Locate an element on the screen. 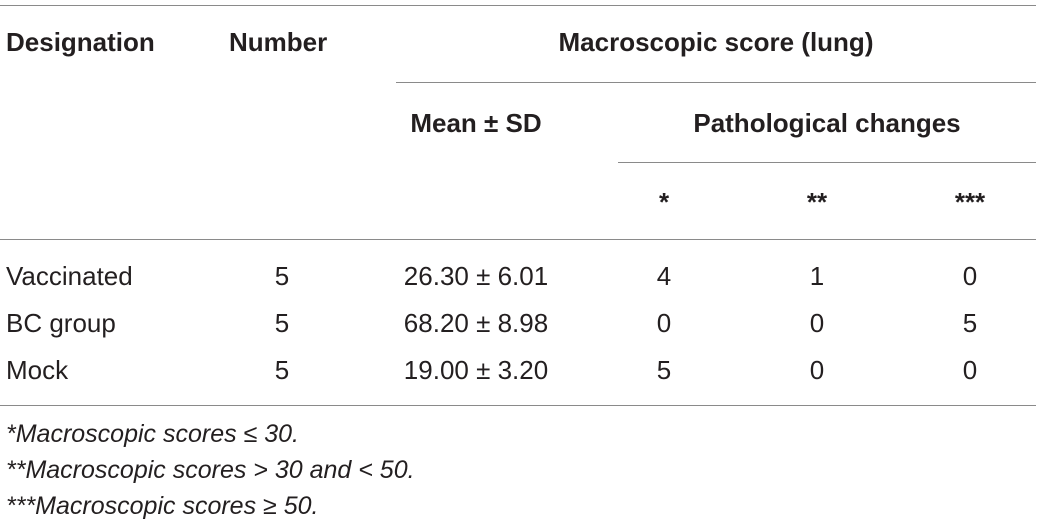 The image size is (1040, 529). cell-single-star: 5 is located at coordinates (664, 370).